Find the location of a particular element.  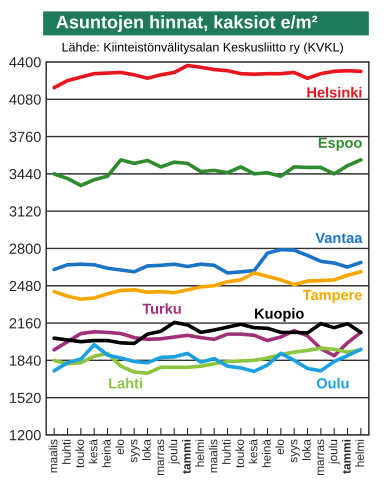

series-label: Oulu is located at coordinates (332, 383).